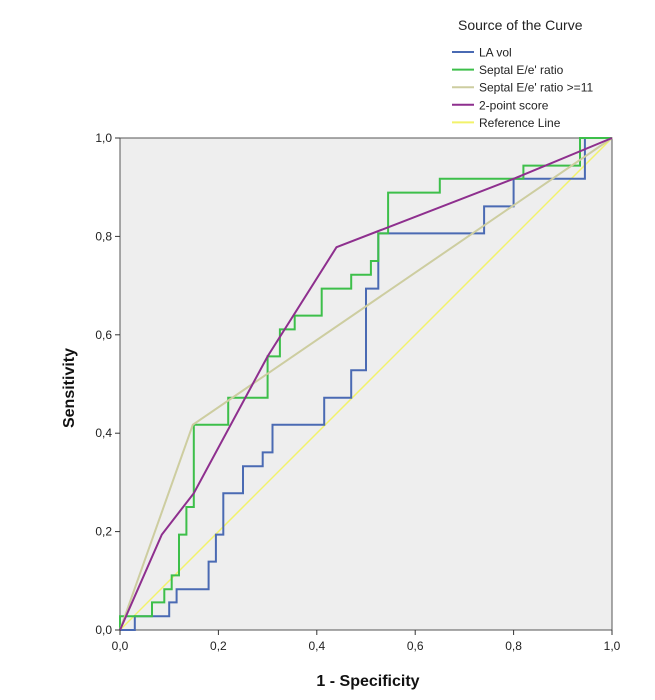 The width and height of the screenshot is (655, 700). I want to click on y-tick-label: 0,6, so click(103, 335).